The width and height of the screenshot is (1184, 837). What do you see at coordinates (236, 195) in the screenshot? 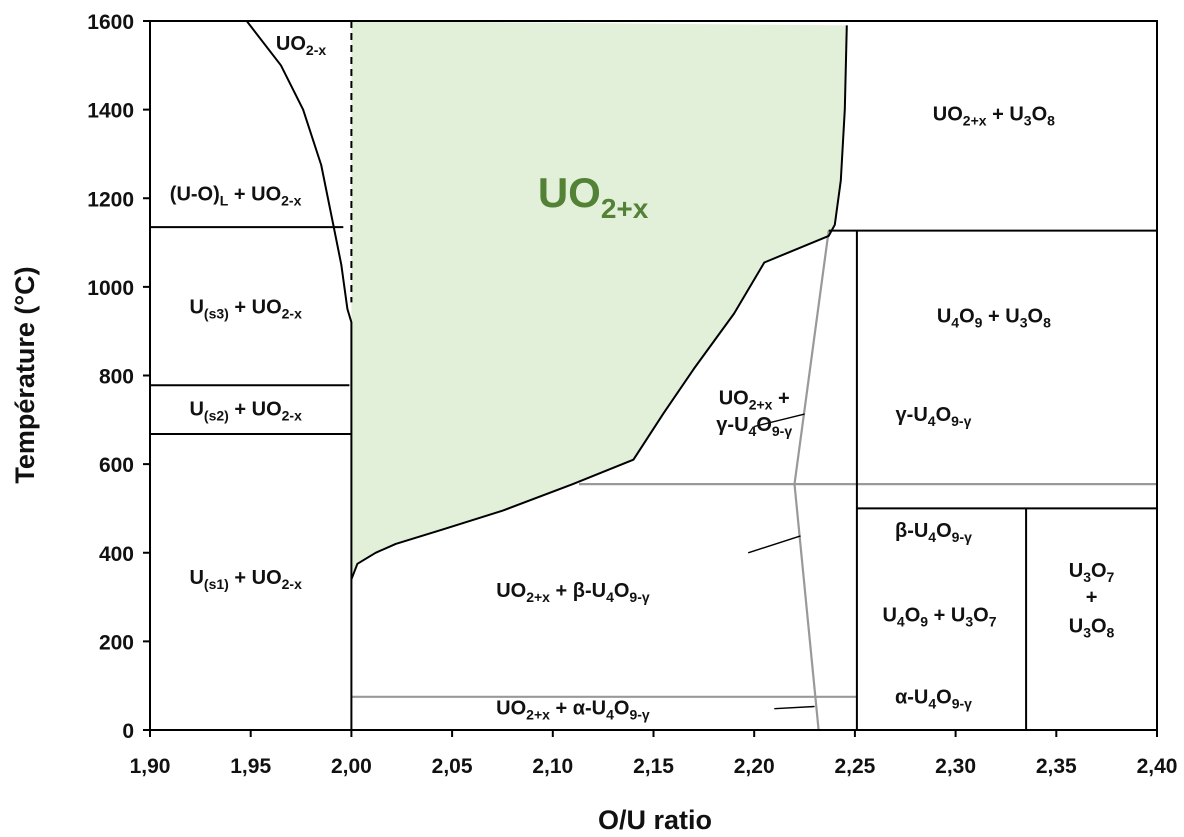
I see `region-label-liquid: (U-O)L + UO2-x` at bounding box center [236, 195].